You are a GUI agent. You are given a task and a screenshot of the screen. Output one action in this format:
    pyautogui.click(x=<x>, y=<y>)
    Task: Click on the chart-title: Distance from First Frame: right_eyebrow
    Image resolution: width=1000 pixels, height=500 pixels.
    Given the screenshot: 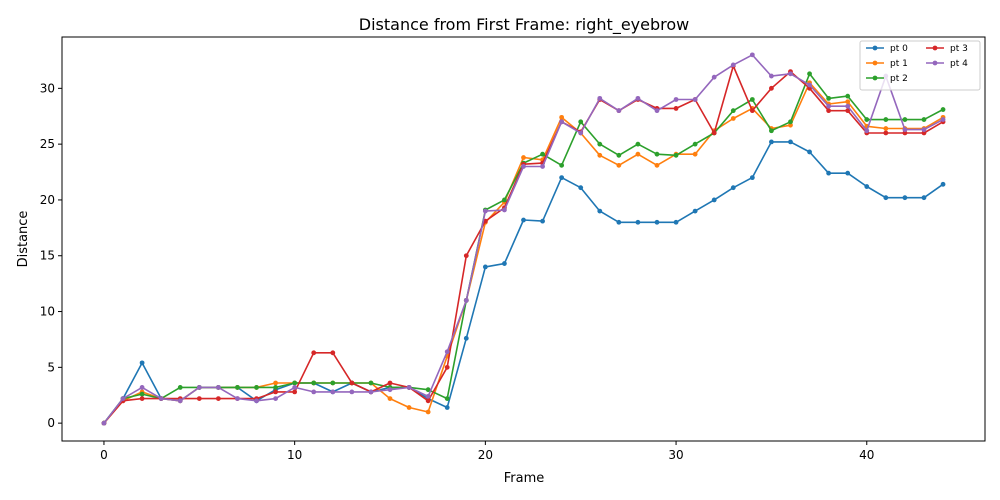 What is the action you would take?
    pyautogui.click(x=524, y=25)
    